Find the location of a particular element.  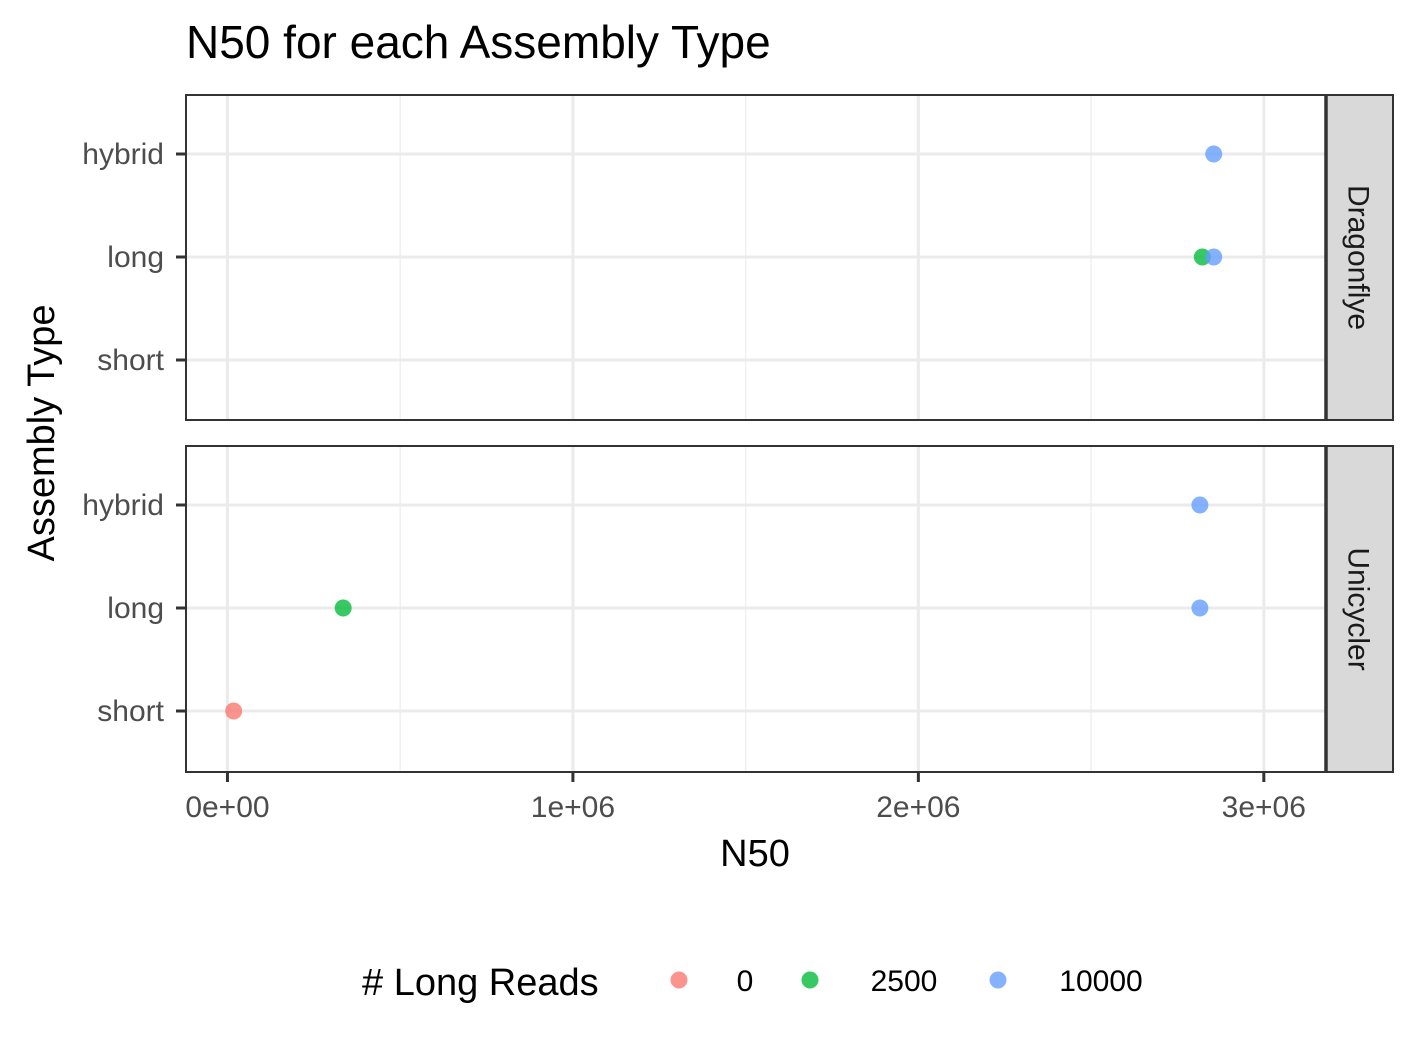

facet-strip is located at coordinates (1359, 257).